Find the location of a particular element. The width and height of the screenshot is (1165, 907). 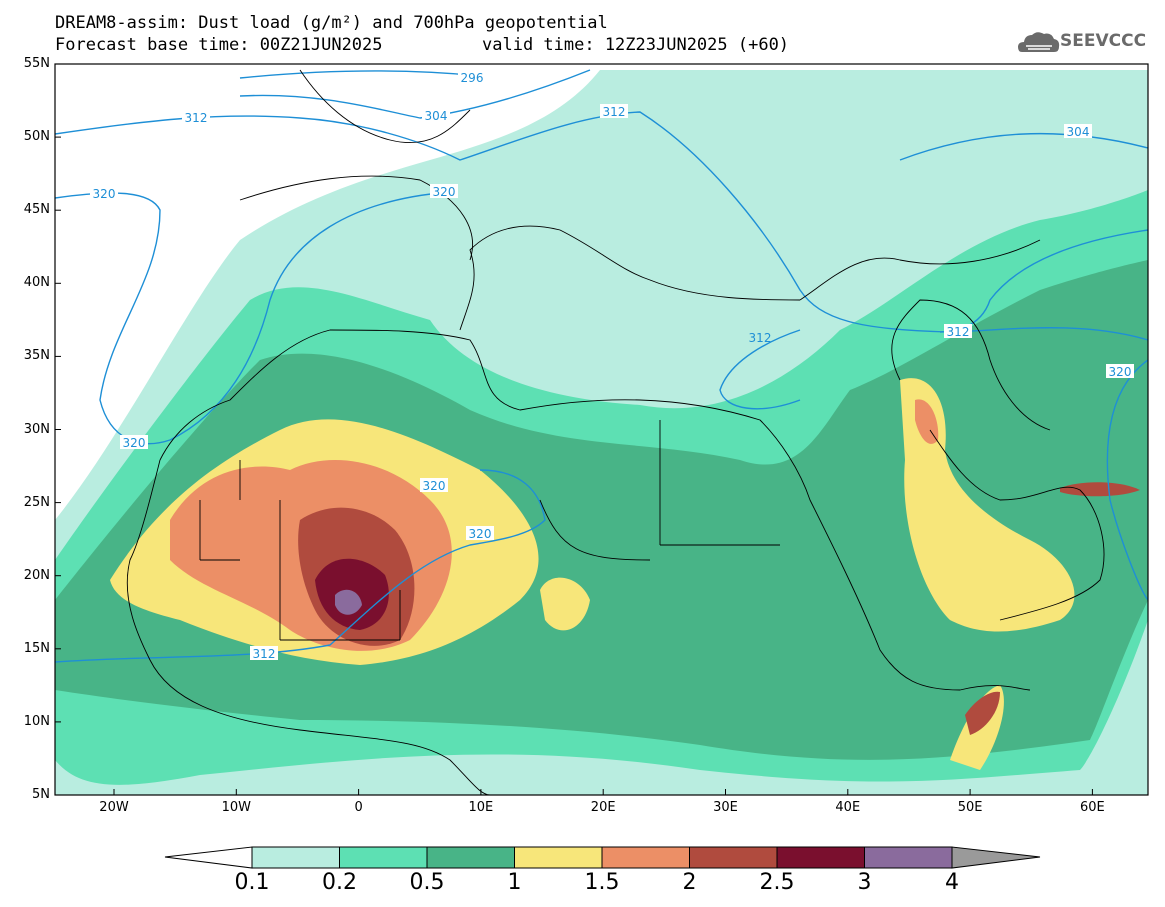

colorbar-over-arrow is located at coordinates (996, 857).